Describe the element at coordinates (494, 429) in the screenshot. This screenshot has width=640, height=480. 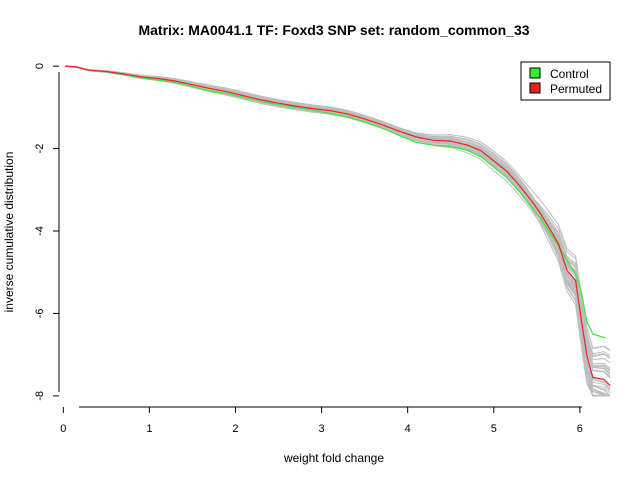
I see `x-tick-label: 5` at that location.